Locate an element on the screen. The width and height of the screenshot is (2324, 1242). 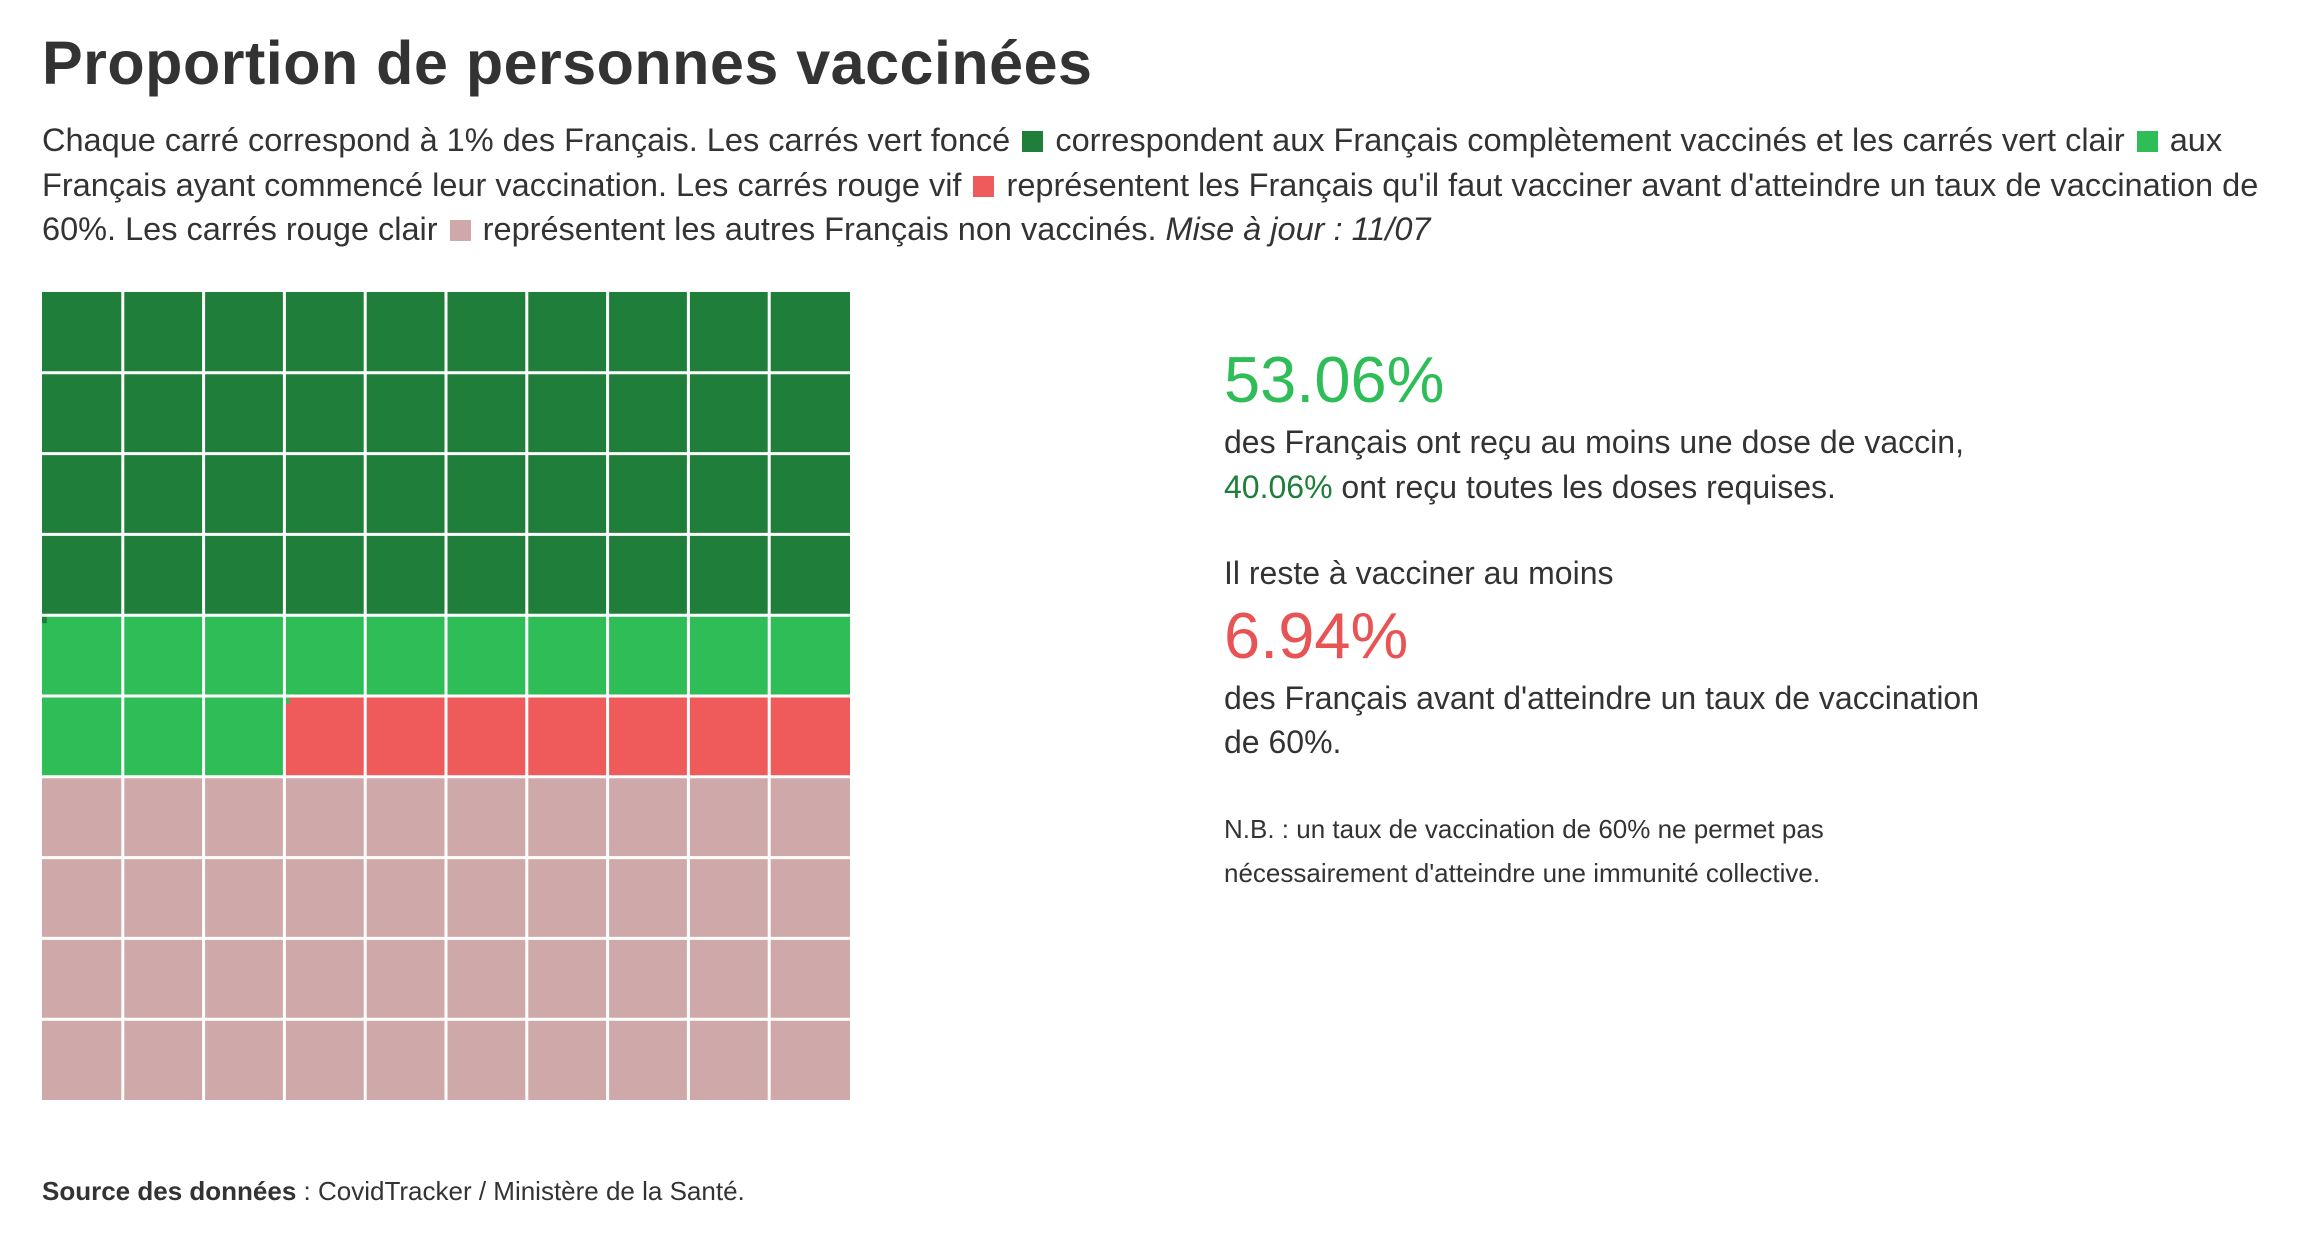
at-least-one-dose-value: 53.06% is located at coordinates (1334, 379).